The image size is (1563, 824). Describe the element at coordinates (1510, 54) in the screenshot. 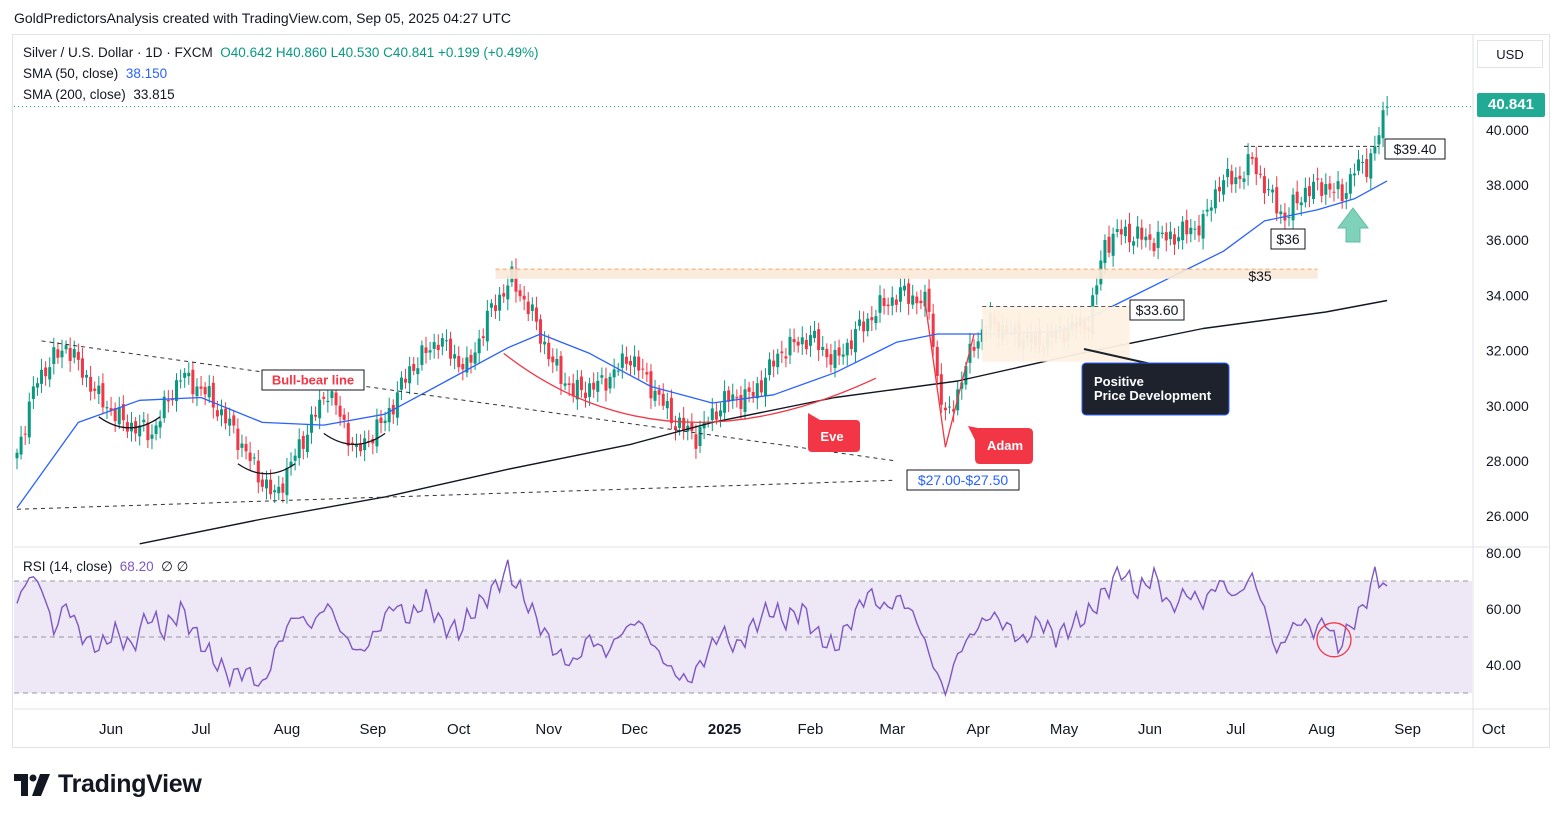

I see `currency-selector-button: USD` at that location.